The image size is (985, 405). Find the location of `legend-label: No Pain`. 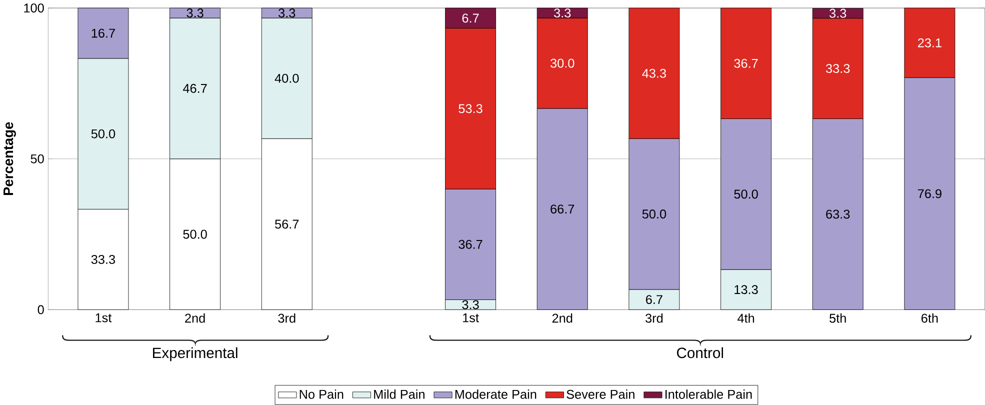

legend-label: No Pain is located at coordinates (322, 394).